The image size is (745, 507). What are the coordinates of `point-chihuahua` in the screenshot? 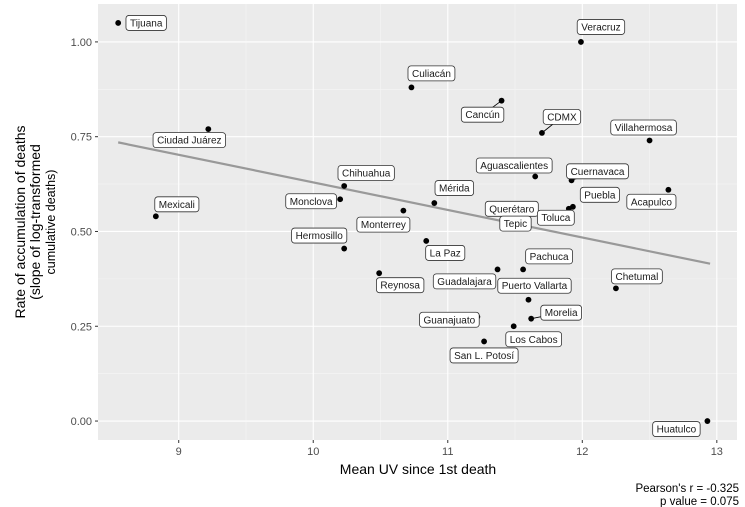 It's located at (344, 186).